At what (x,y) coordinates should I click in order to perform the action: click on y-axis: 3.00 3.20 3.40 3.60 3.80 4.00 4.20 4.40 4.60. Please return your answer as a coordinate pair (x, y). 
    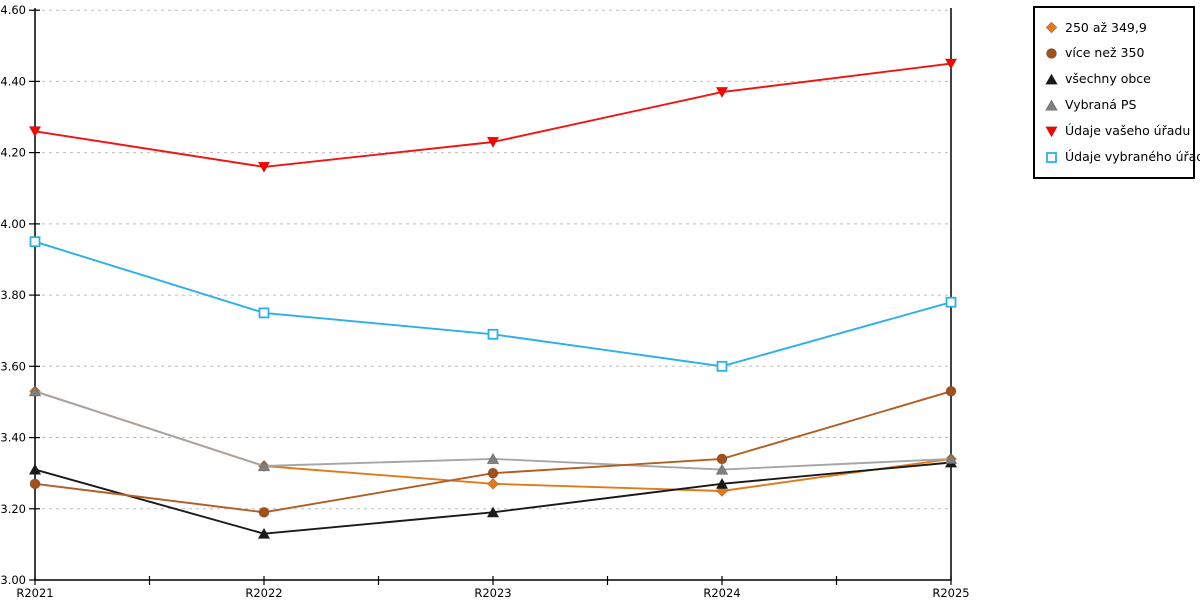
    Looking at the image, I should click on (20, 295).